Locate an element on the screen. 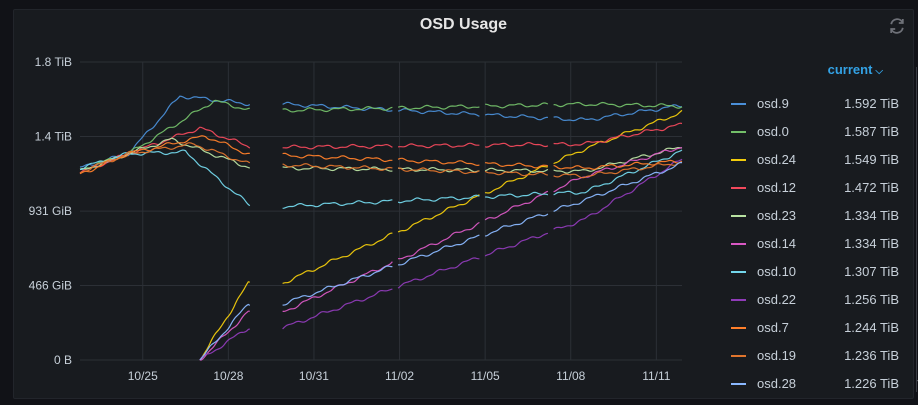  legend-item: osd.28 1.226 TiB is located at coordinates (809, 384).